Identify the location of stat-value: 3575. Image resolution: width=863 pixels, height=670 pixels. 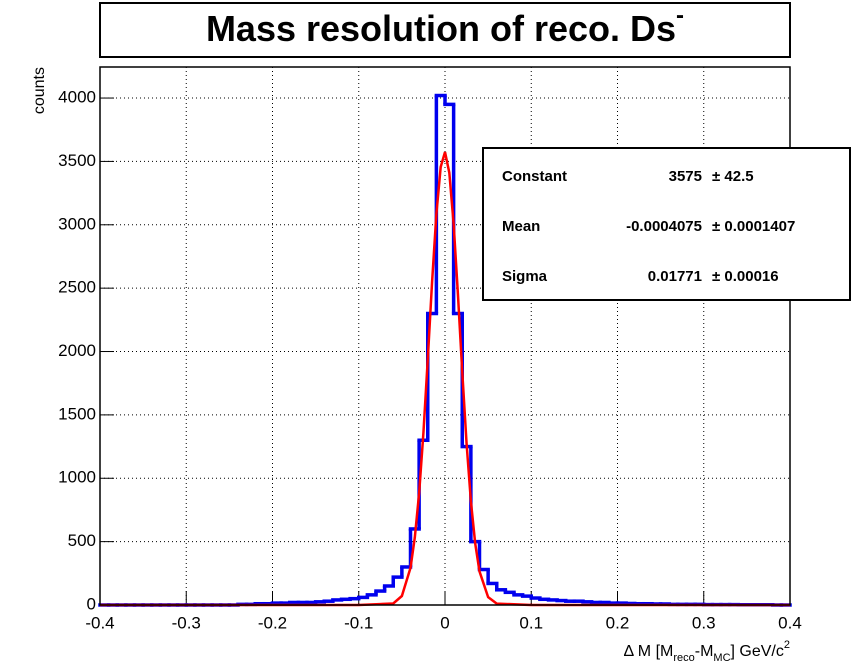
(685, 176).